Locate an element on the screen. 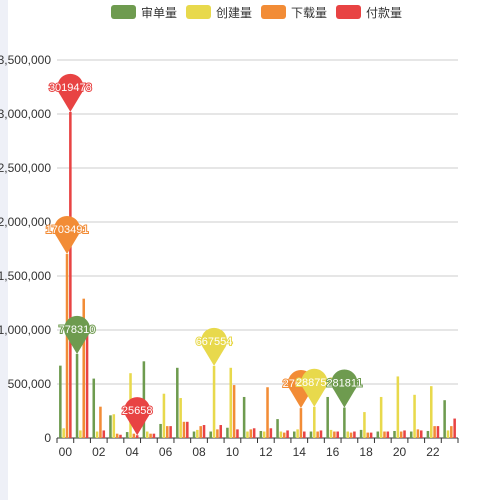  y-tick-label: 1,500,000 is located at coordinates (25, 276).